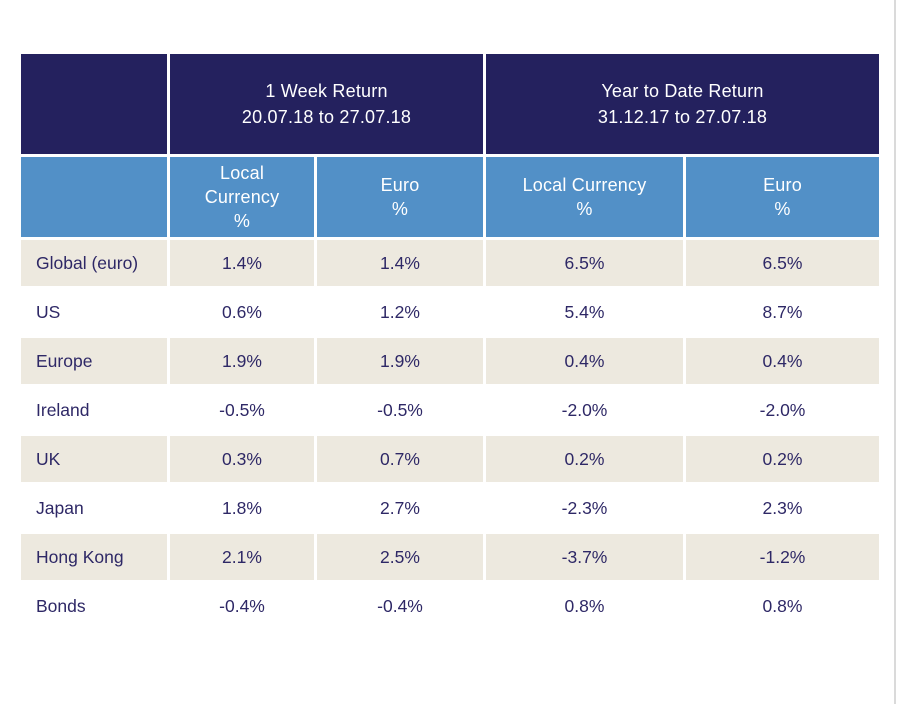 This screenshot has height=704, width=900. What do you see at coordinates (584, 361) in the screenshot?
I see `row-europe-ytd-local: 0.4%` at bounding box center [584, 361].